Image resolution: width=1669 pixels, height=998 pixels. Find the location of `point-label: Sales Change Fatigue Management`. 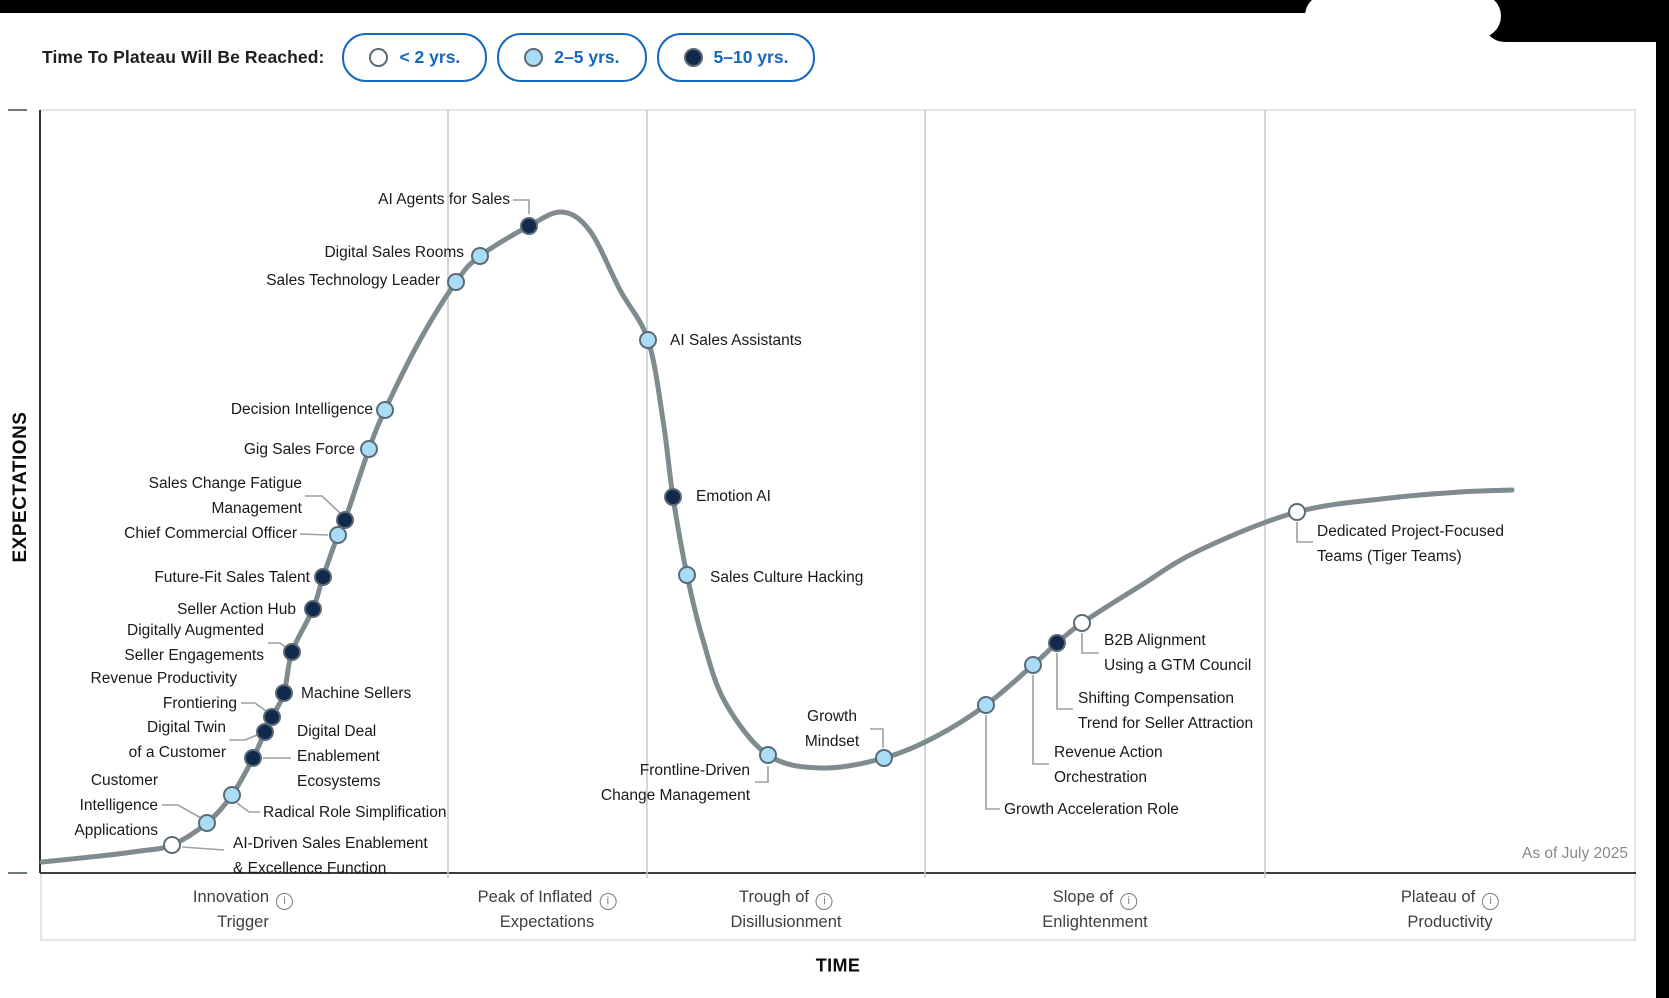

point-label: Sales Change Fatigue Management is located at coordinates (225, 495).